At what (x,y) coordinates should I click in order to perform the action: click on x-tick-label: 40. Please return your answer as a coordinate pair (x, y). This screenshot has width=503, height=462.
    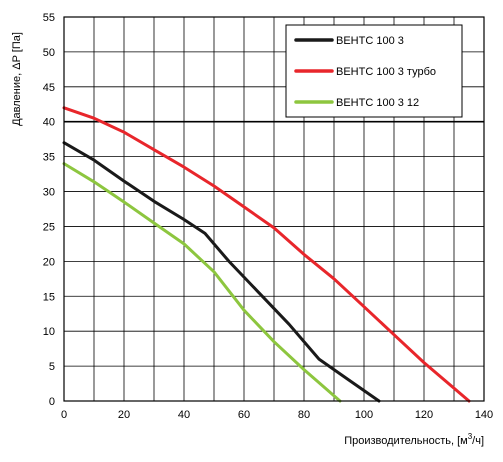
    Looking at the image, I should click on (184, 415).